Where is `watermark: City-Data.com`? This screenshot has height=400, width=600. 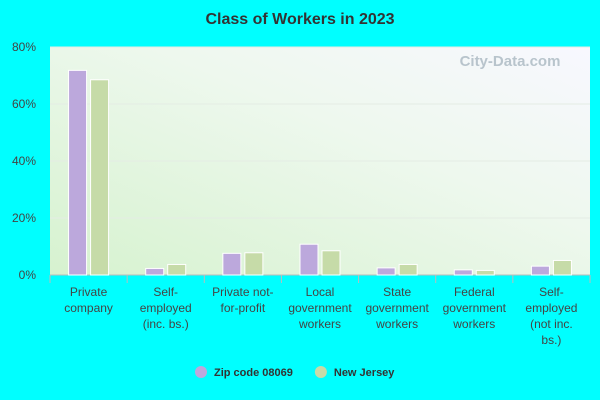 watermark: City-Data.com is located at coordinates (510, 61).